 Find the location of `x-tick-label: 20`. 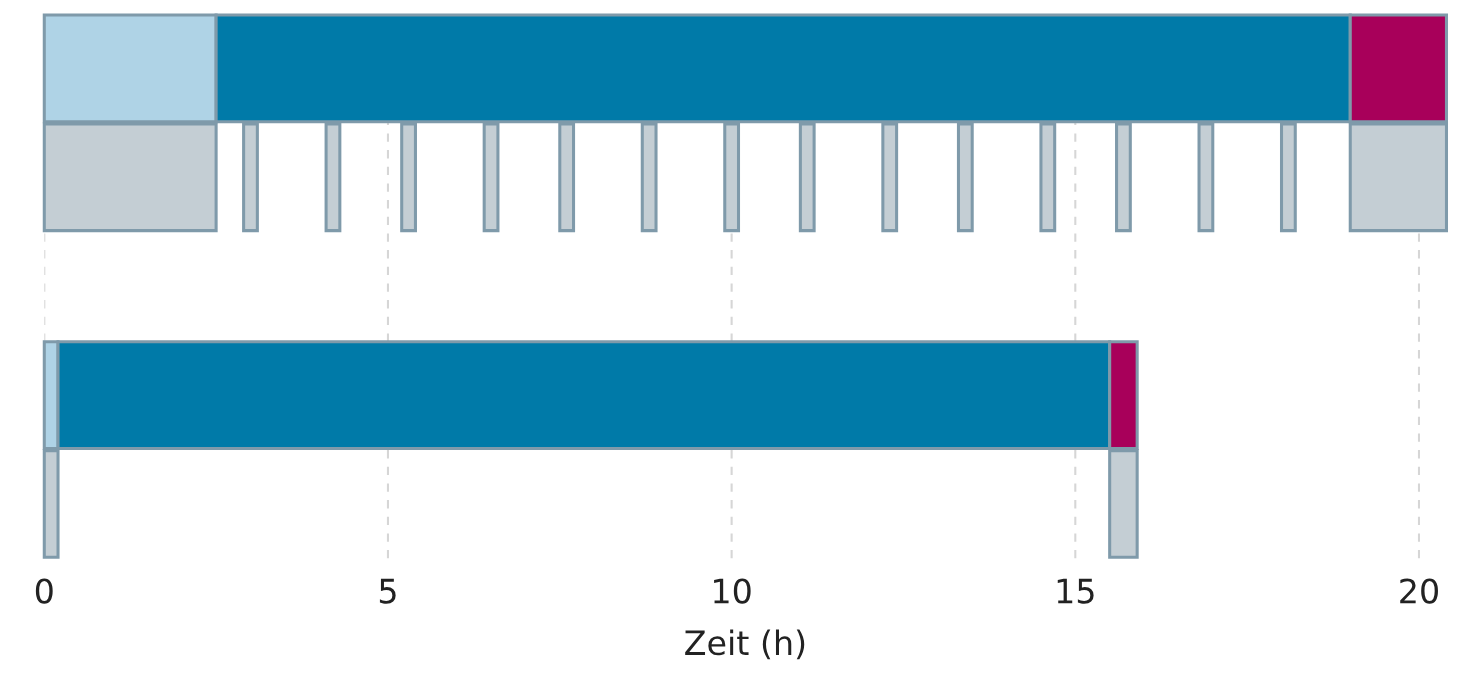

x-tick-label: 20 is located at coordinates (1419, 591).